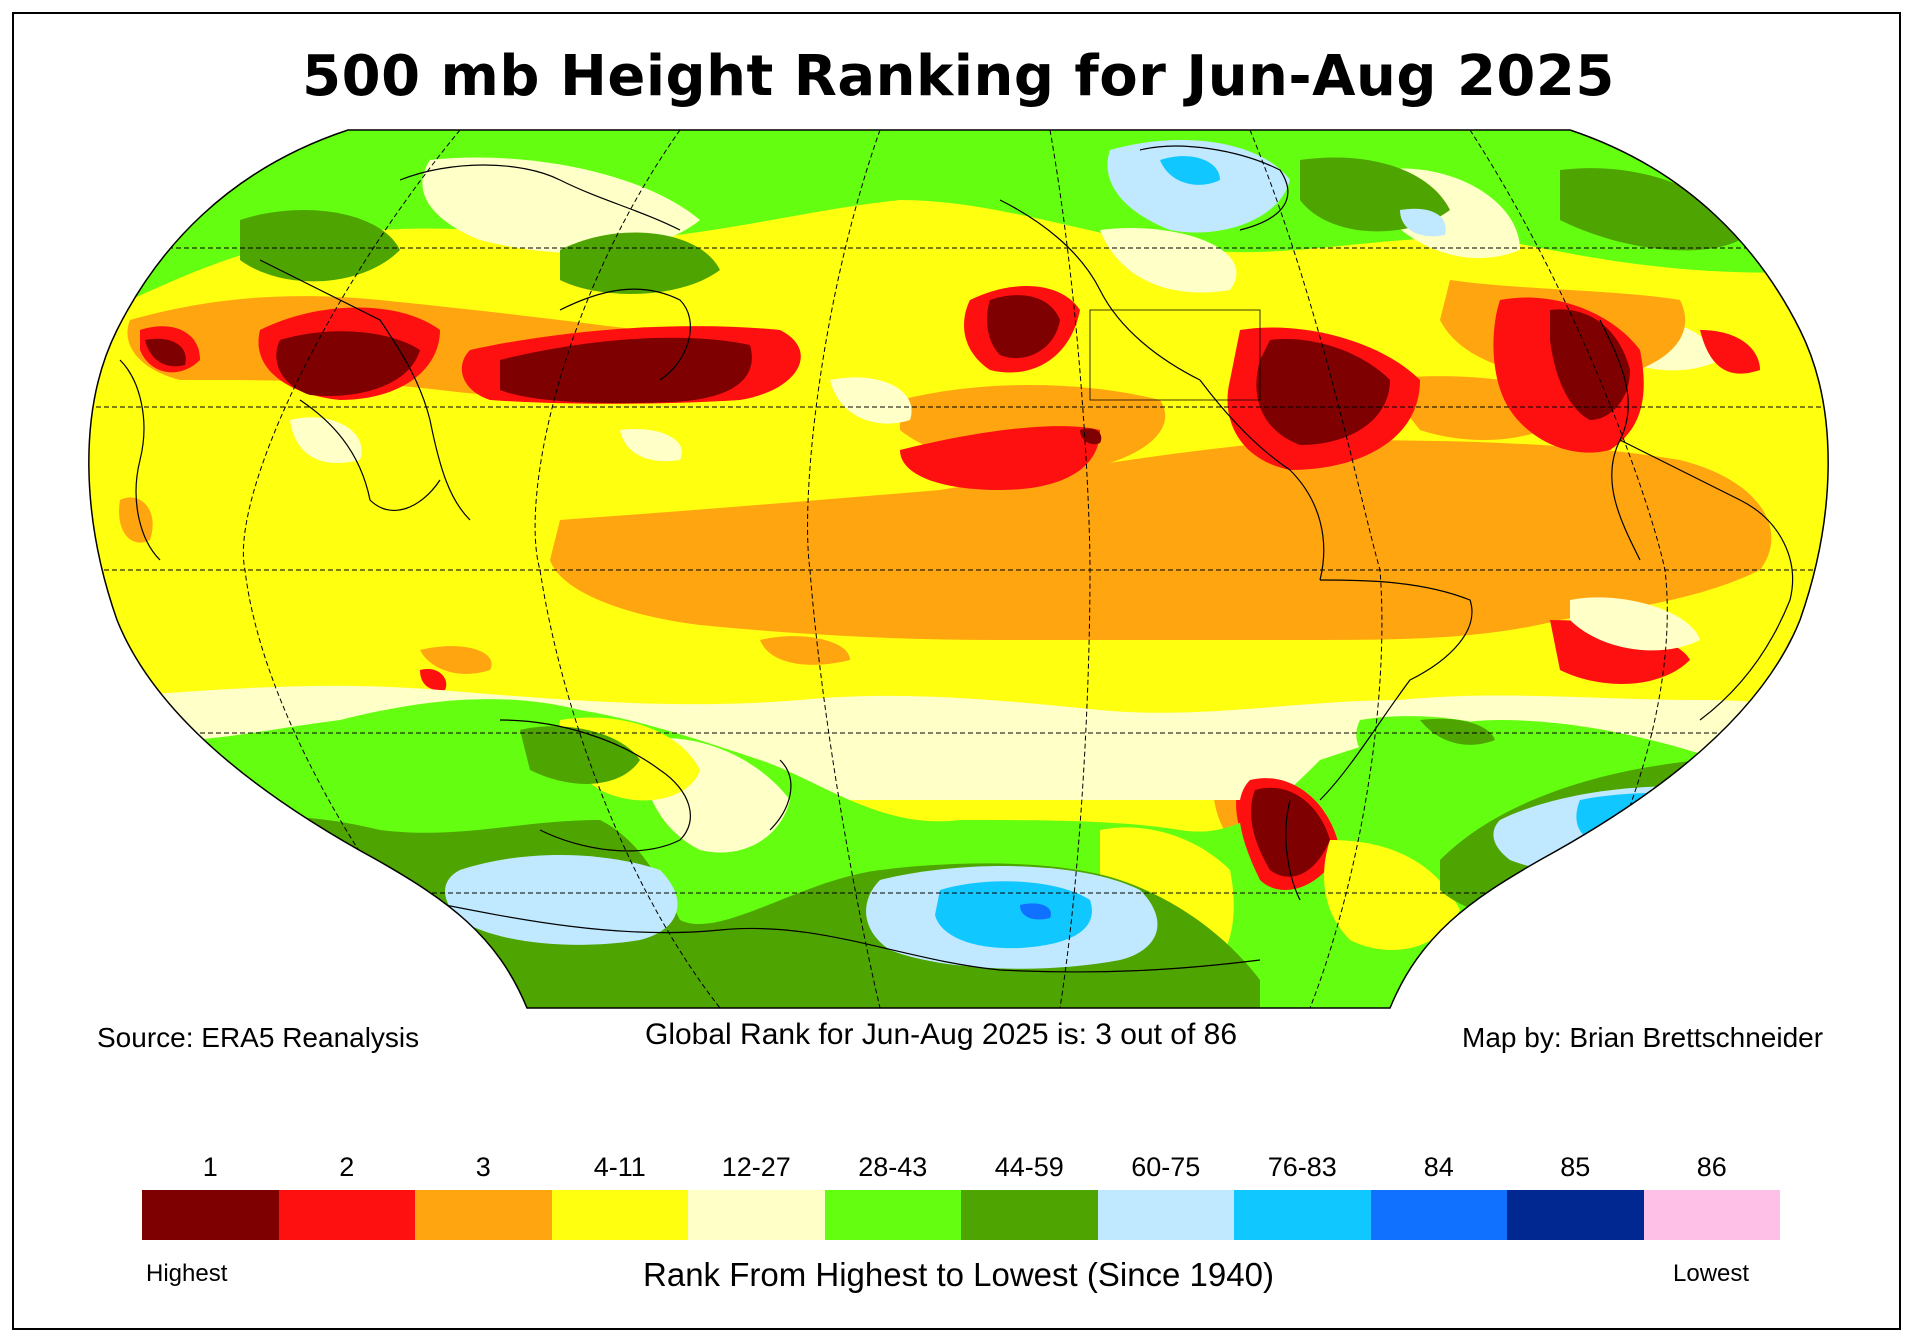  What do you see at coordinates (258, 1037) in the screenshot?
I see `source-note: Source: ERA5 Reanalysis` at bounding box center [258, 1037].